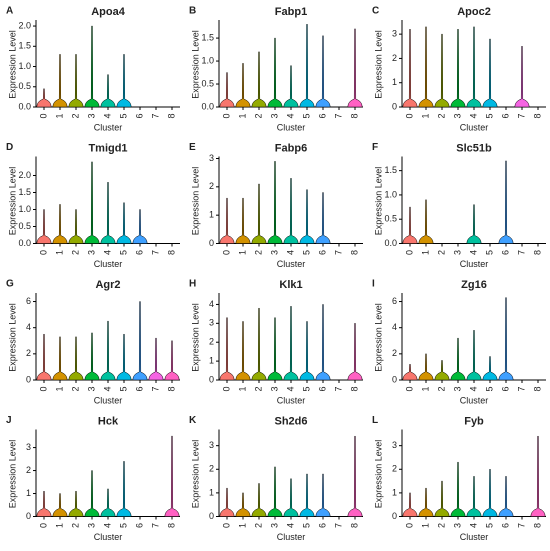 This screenshot has width=550, height=551. What do you see at coordinates (290, 285) in the screenshot?
I see `panel-title: Klk1` at bounding box center [290, 285].